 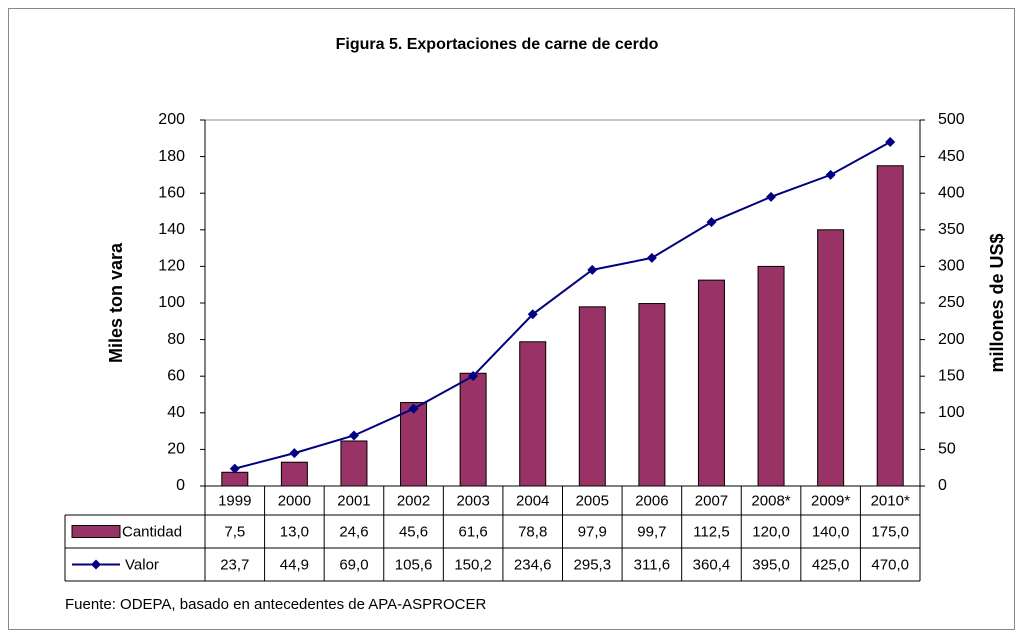 I want to click on x-tick-label: 2003, so click(x=472, y=500).